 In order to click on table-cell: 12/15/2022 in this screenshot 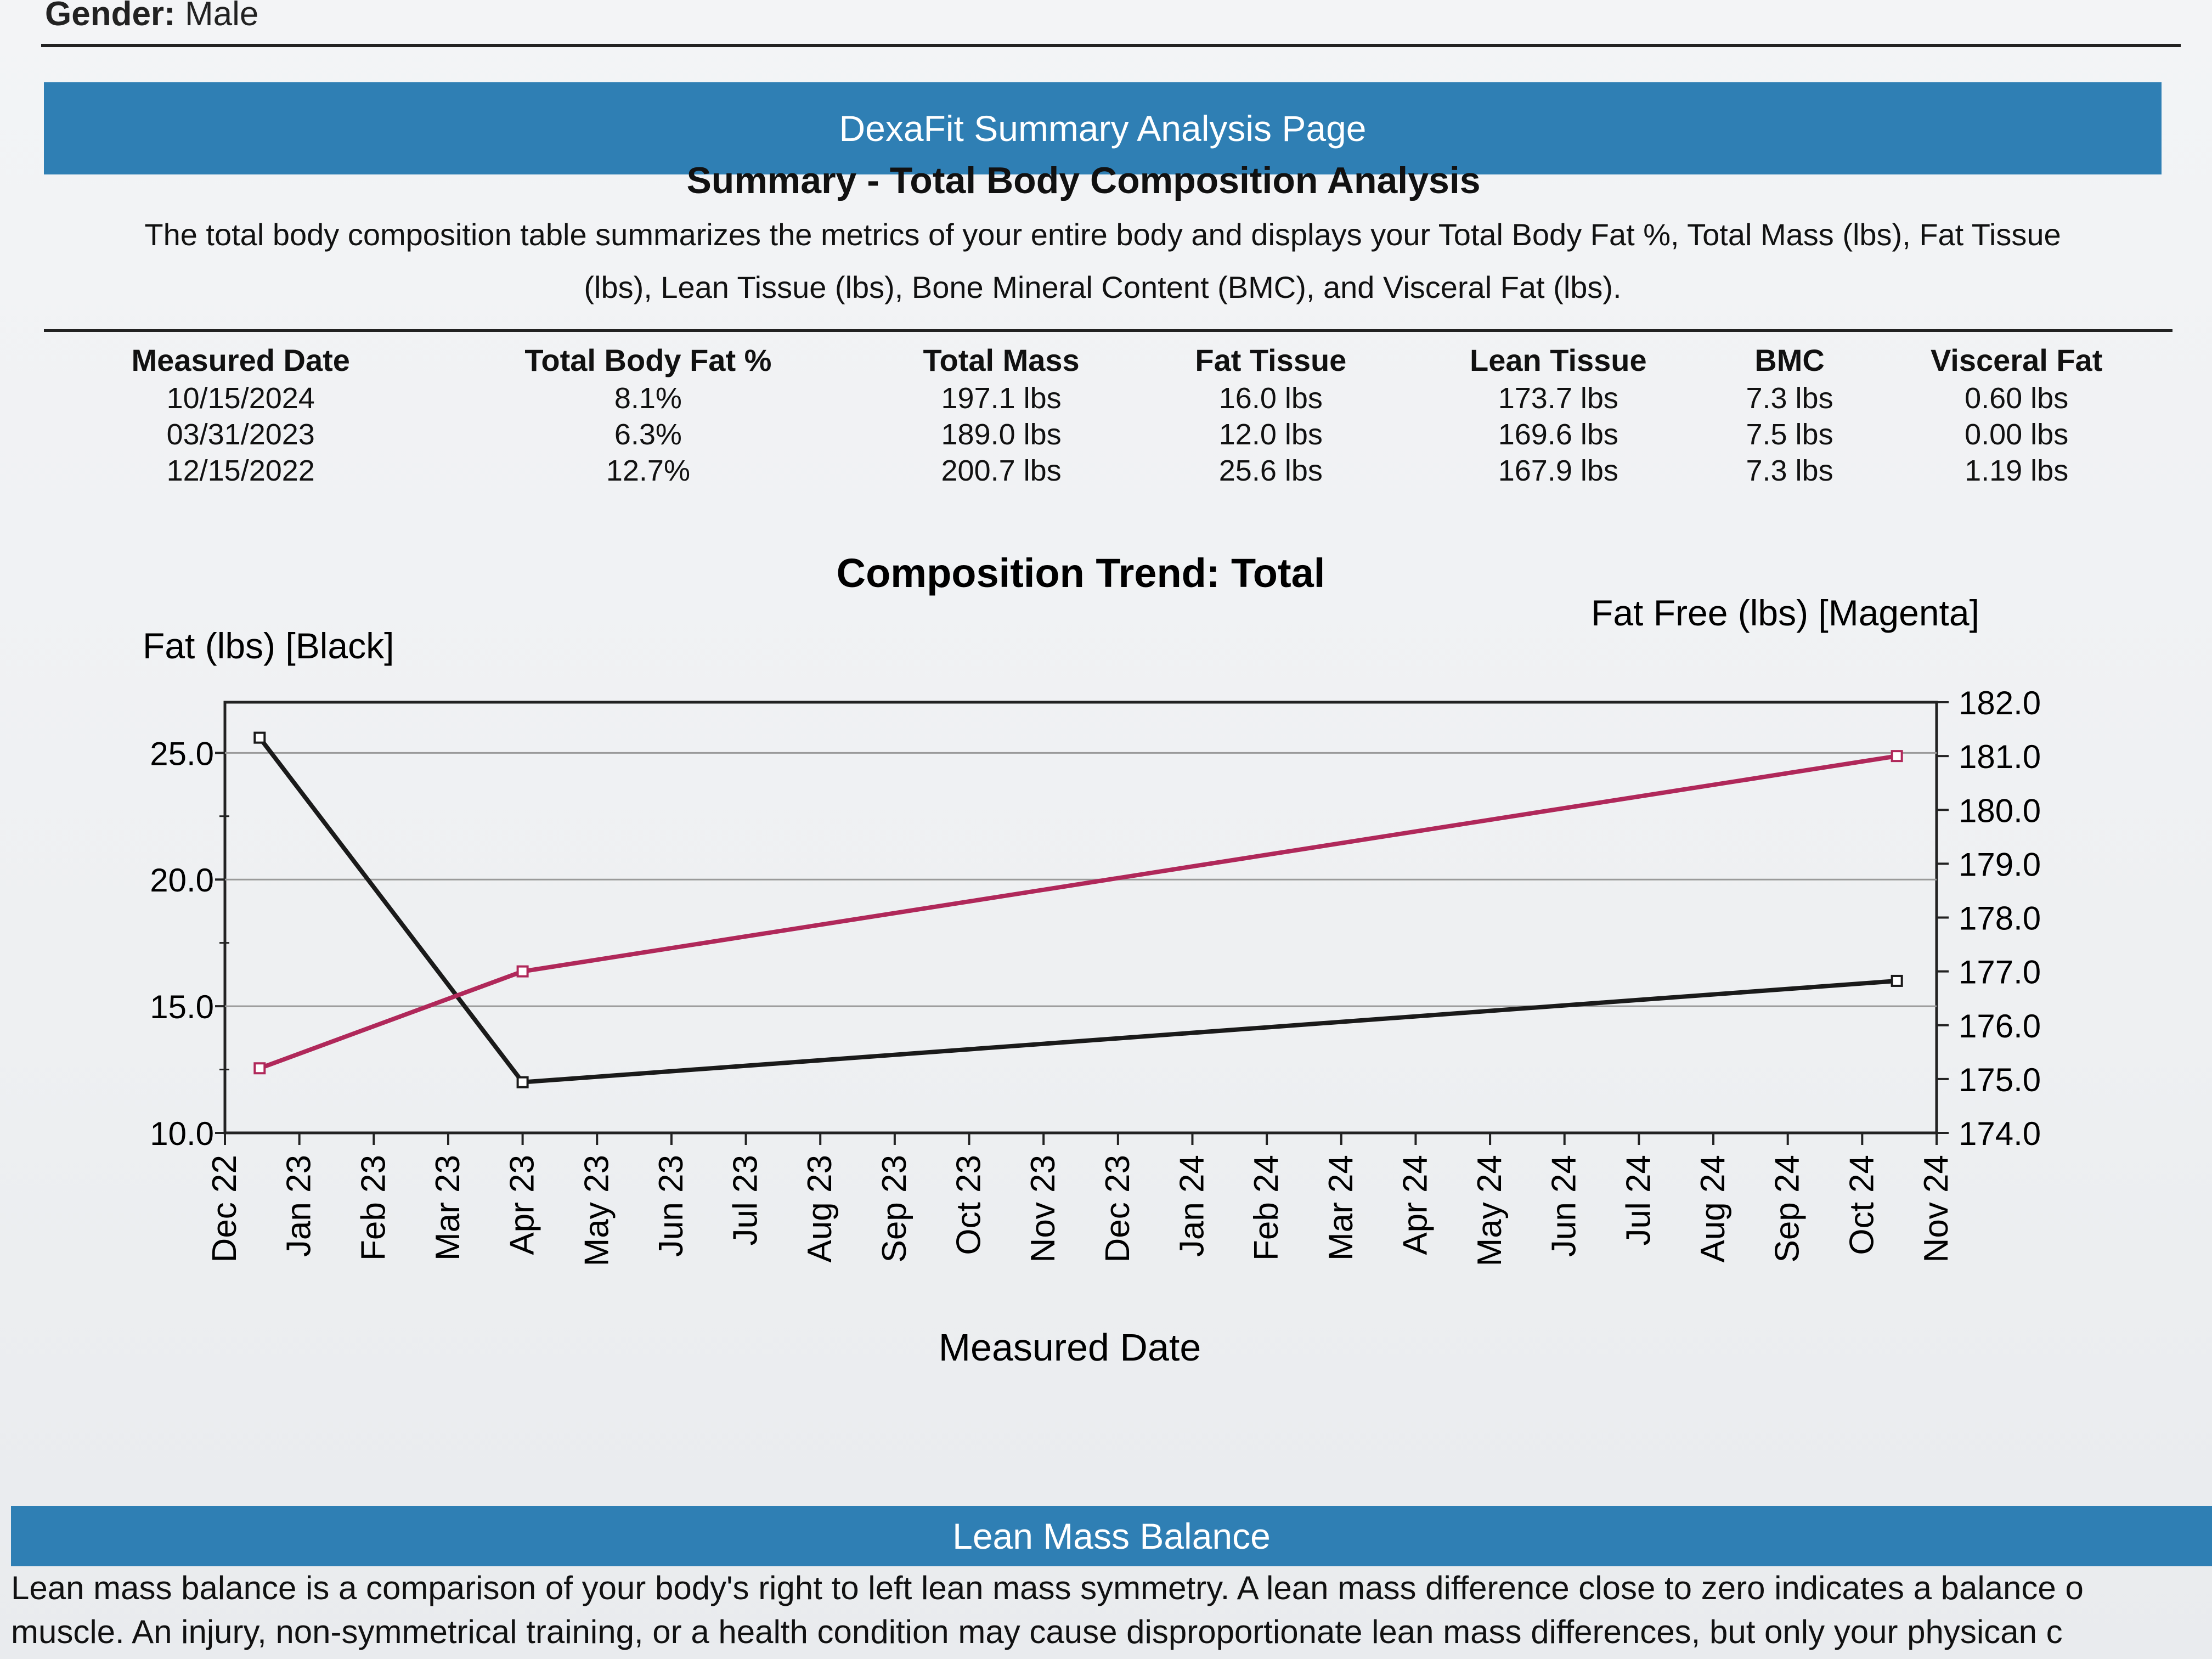, I will do `click(241, 471)`.